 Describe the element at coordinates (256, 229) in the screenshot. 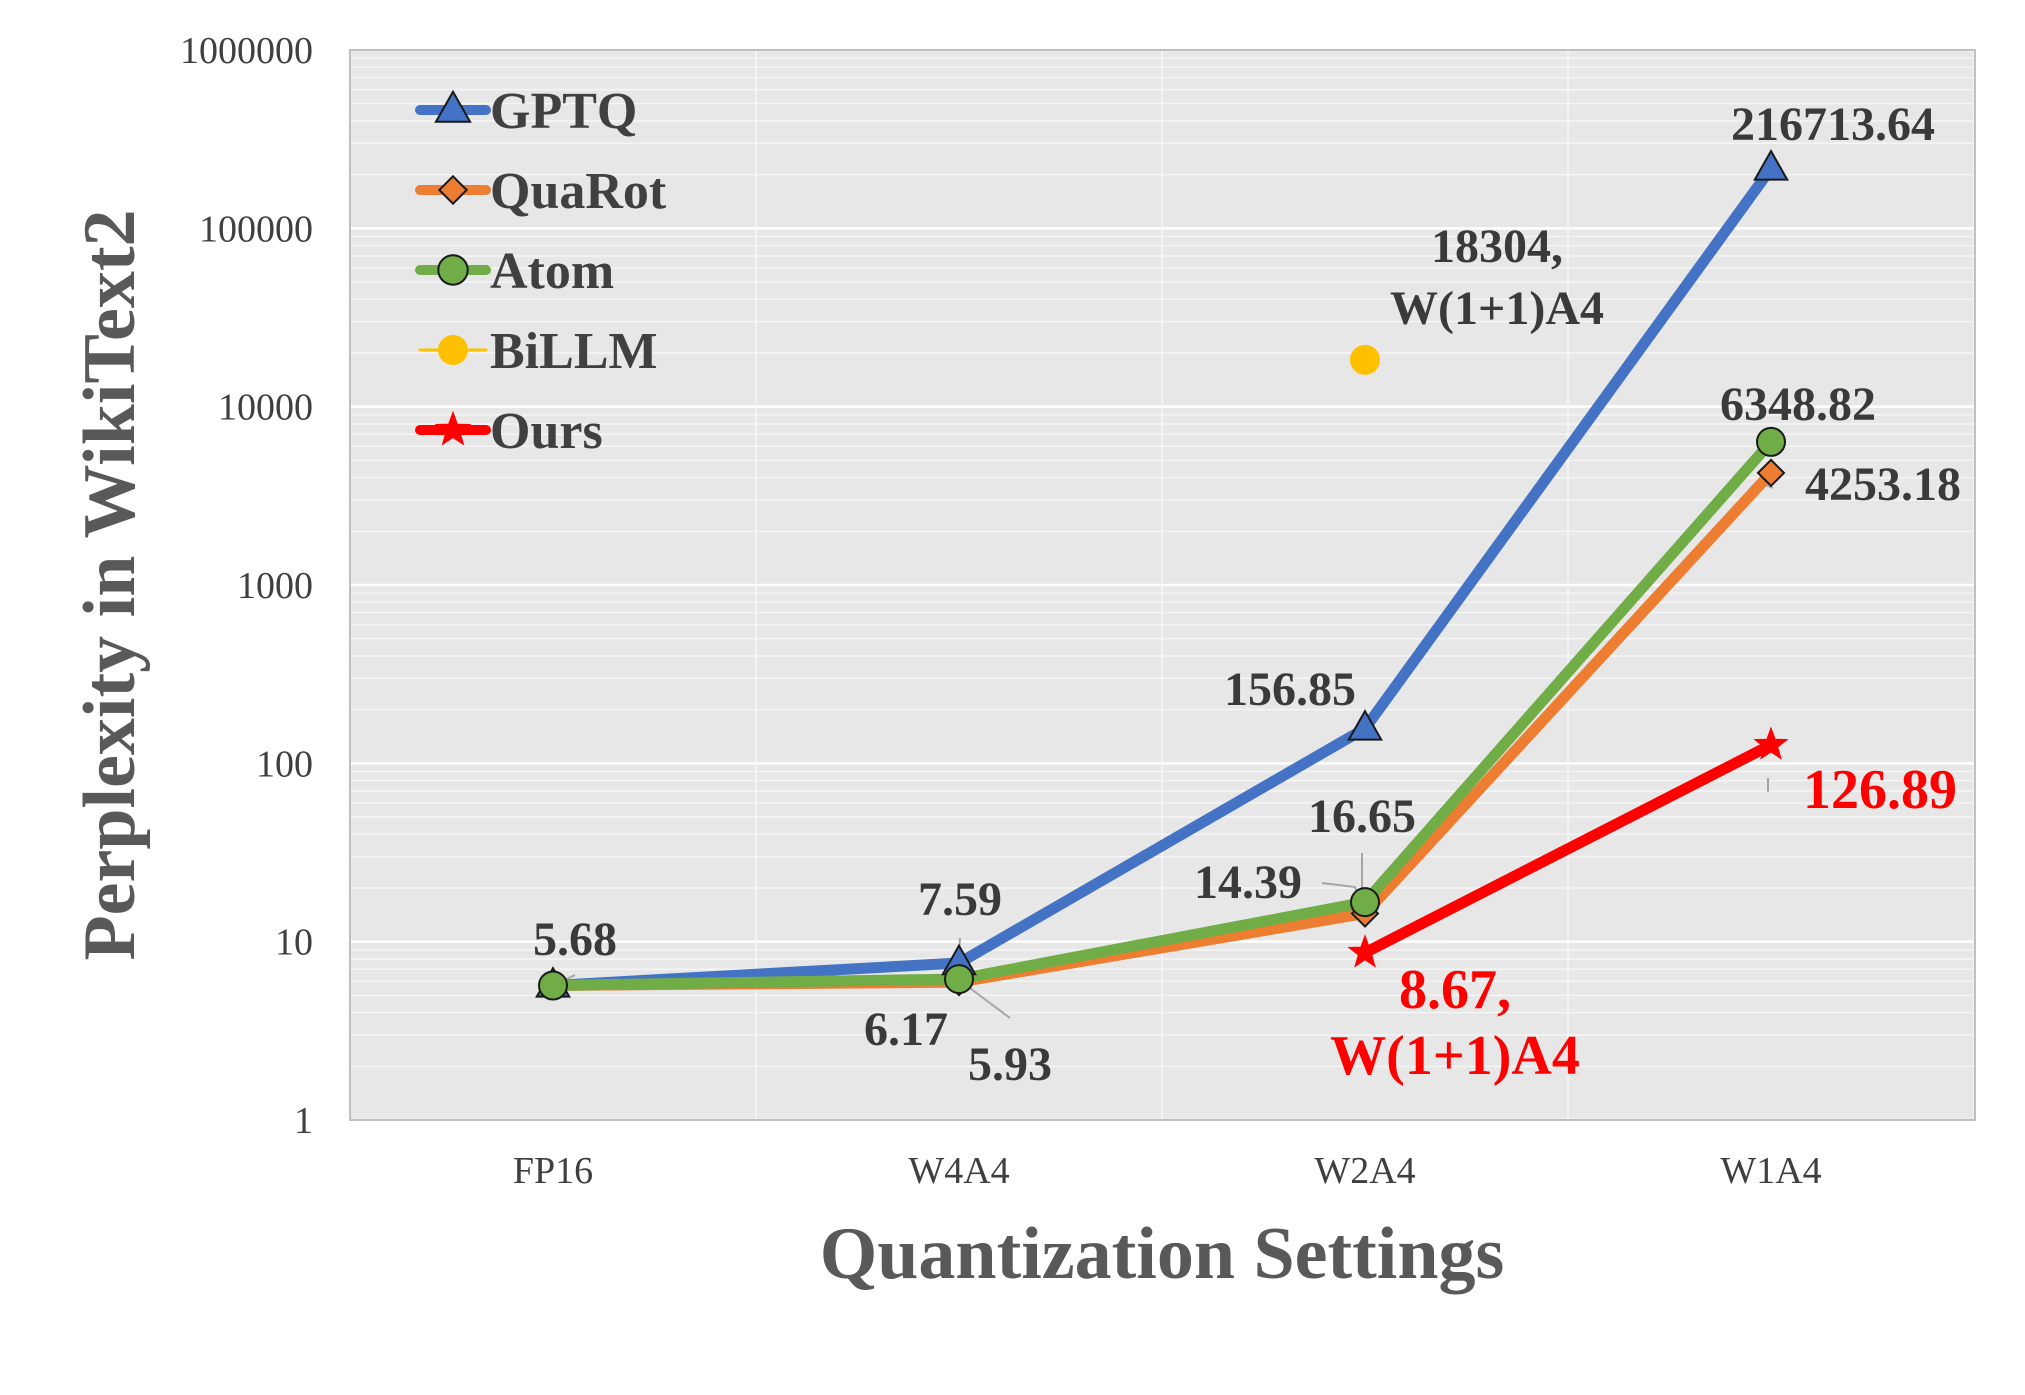

I see `y-tick-label: 100000` at that location.